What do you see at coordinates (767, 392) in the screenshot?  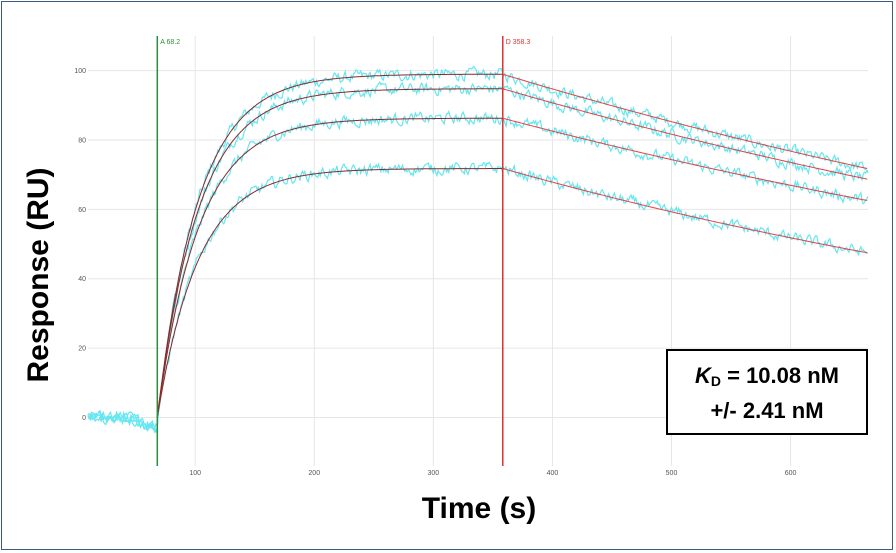 I see `kd-annotation-box: KD = 10.08 nM +/- 2.41 nM` at bounding box center [767, 392].